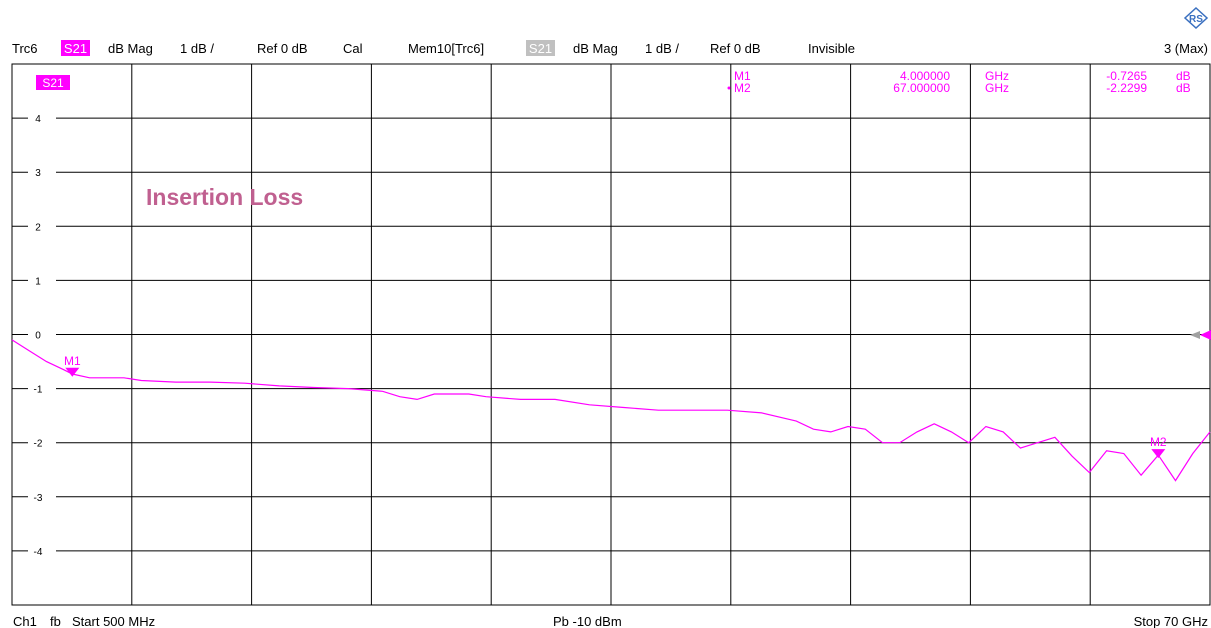  I want to click on marker-table-freq: 67.000000, so click(921, 88).